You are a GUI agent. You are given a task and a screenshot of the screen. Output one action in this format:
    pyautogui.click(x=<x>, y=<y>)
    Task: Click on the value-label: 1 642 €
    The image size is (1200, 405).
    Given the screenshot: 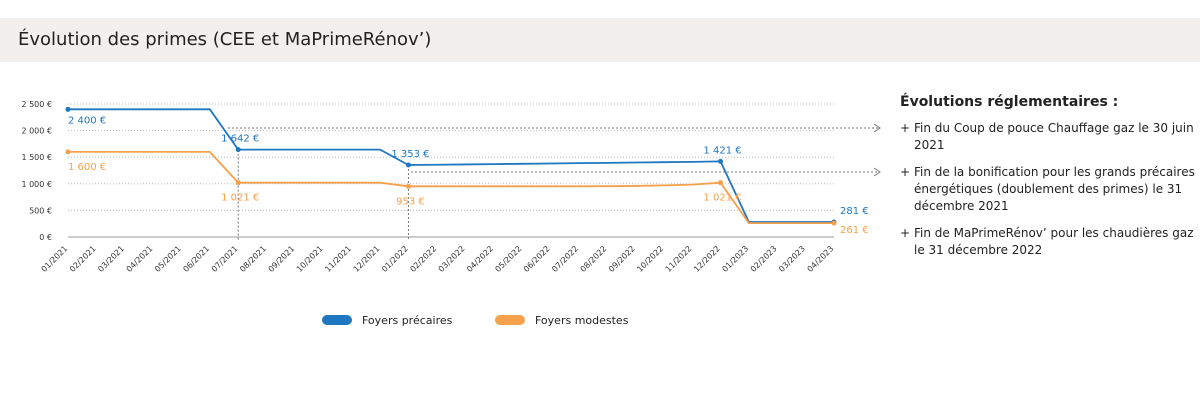 What is the action you would take?
    pyautogui.click(x=240, y=139)
    